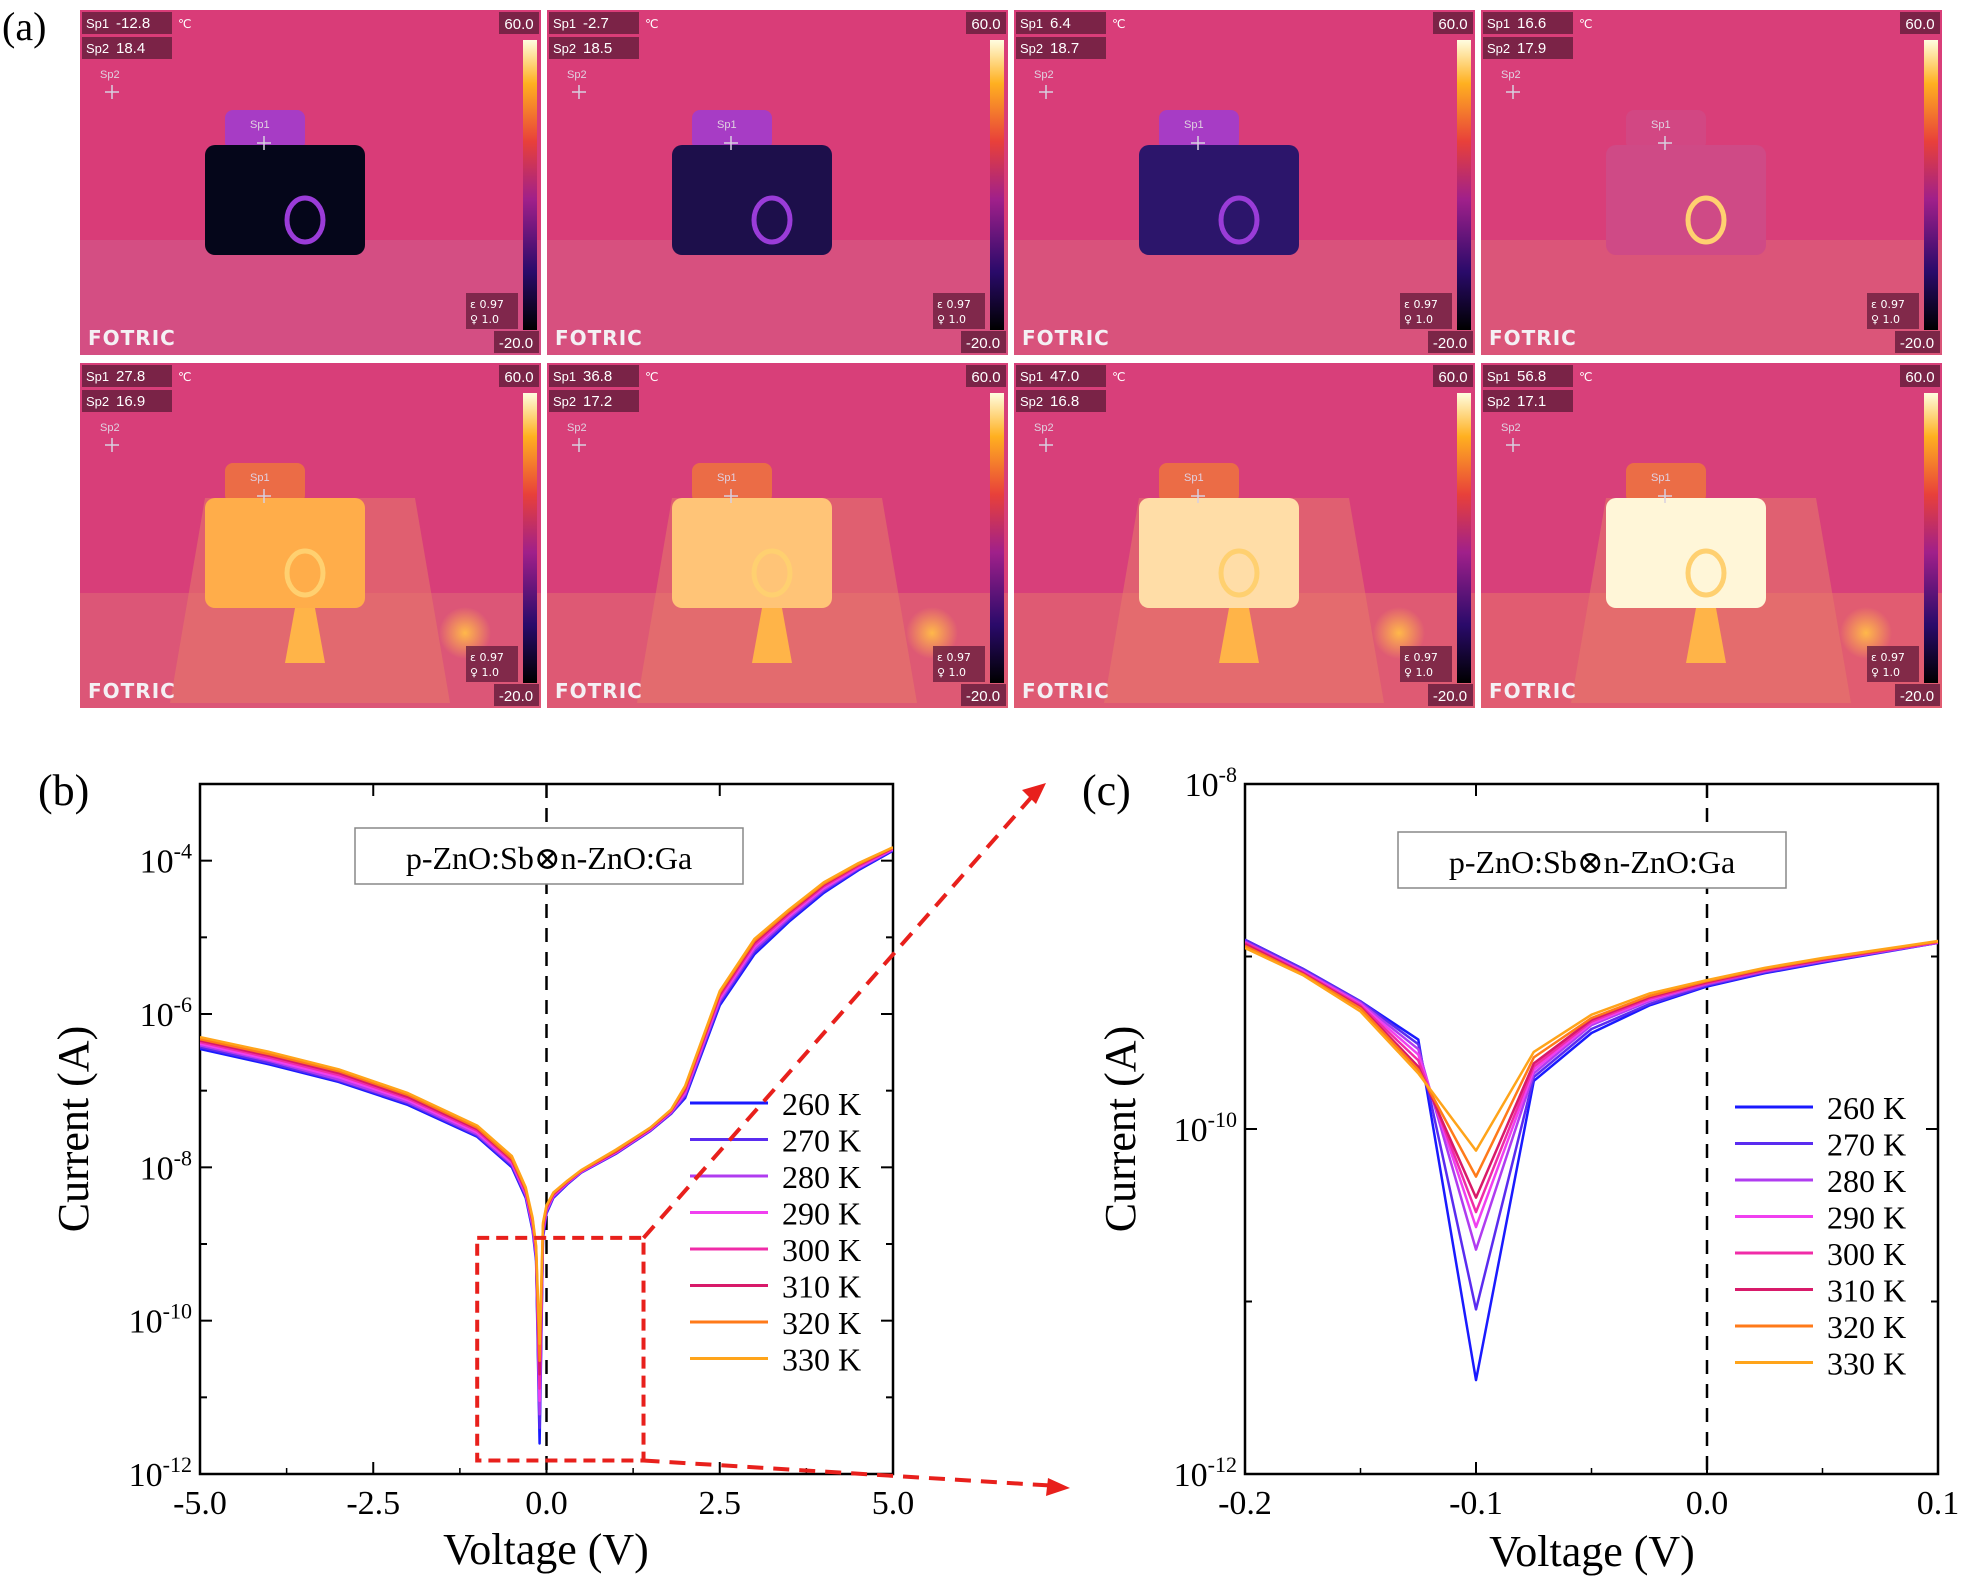 This screenshot has height=1586, width=1970. Describe the element at coordinates (546, 1549) in the screenshot. I see `chart-b-xlabel: Voltage (V)` at that location.